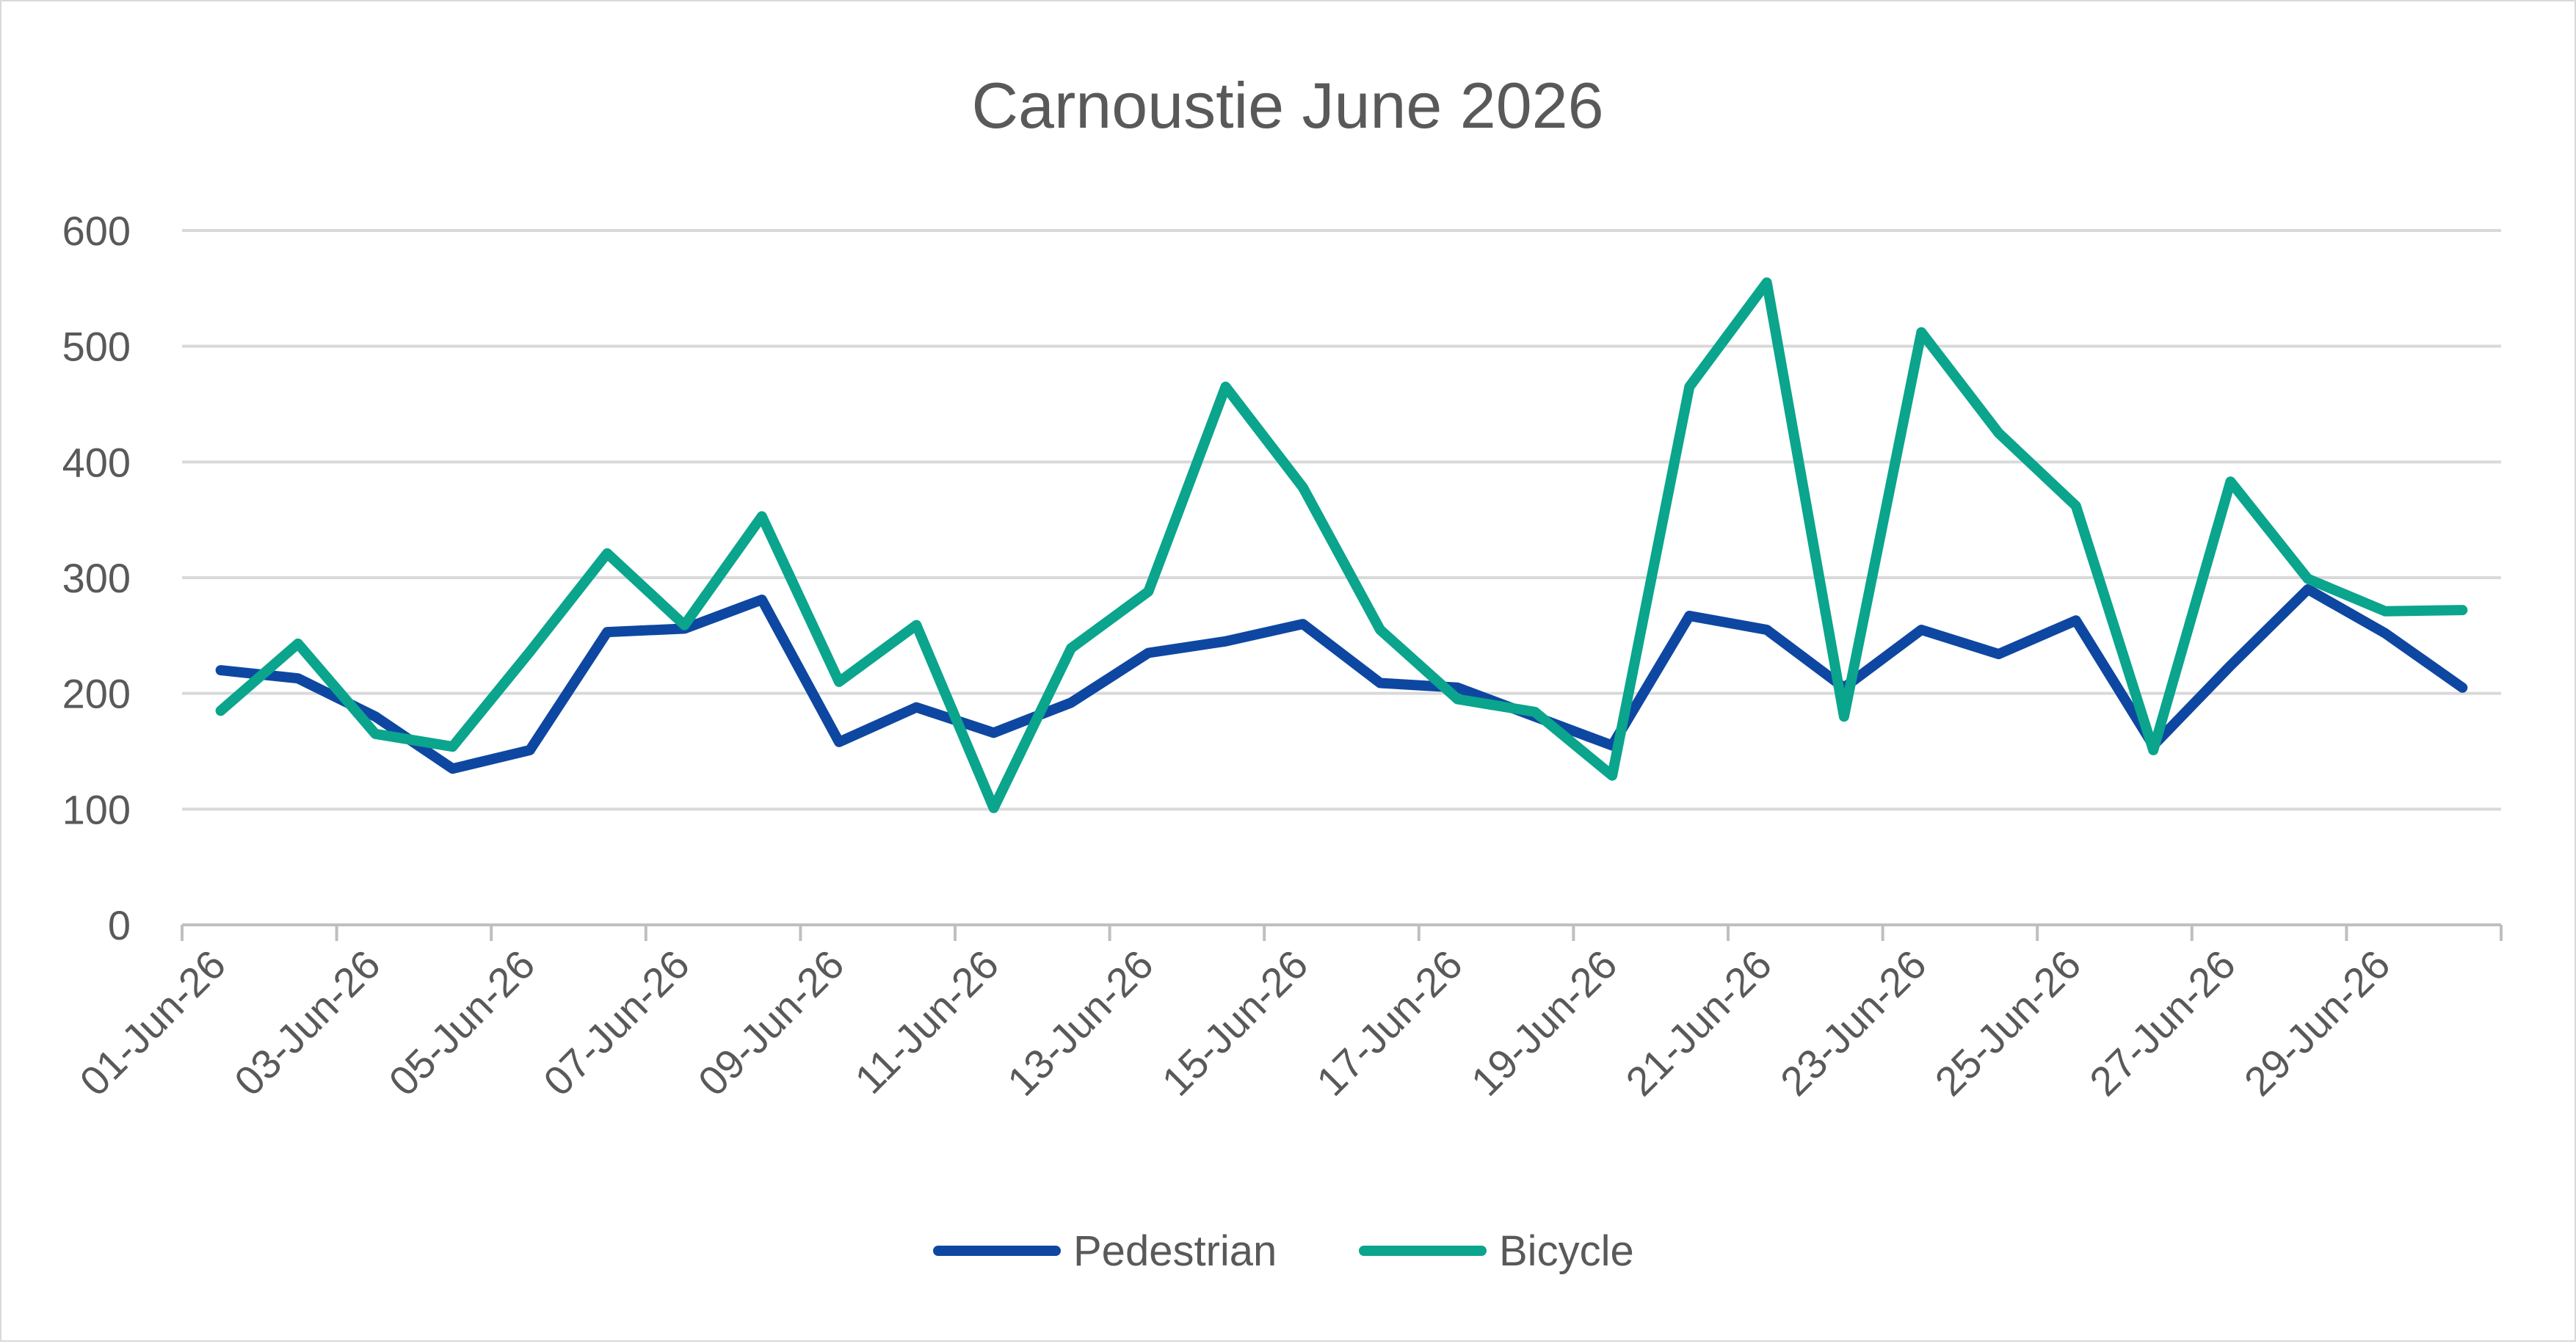 The height and width of the screenshot is (1344, 2576). I want to click on legend-label: Pedestrian, so click(1175, 1251).